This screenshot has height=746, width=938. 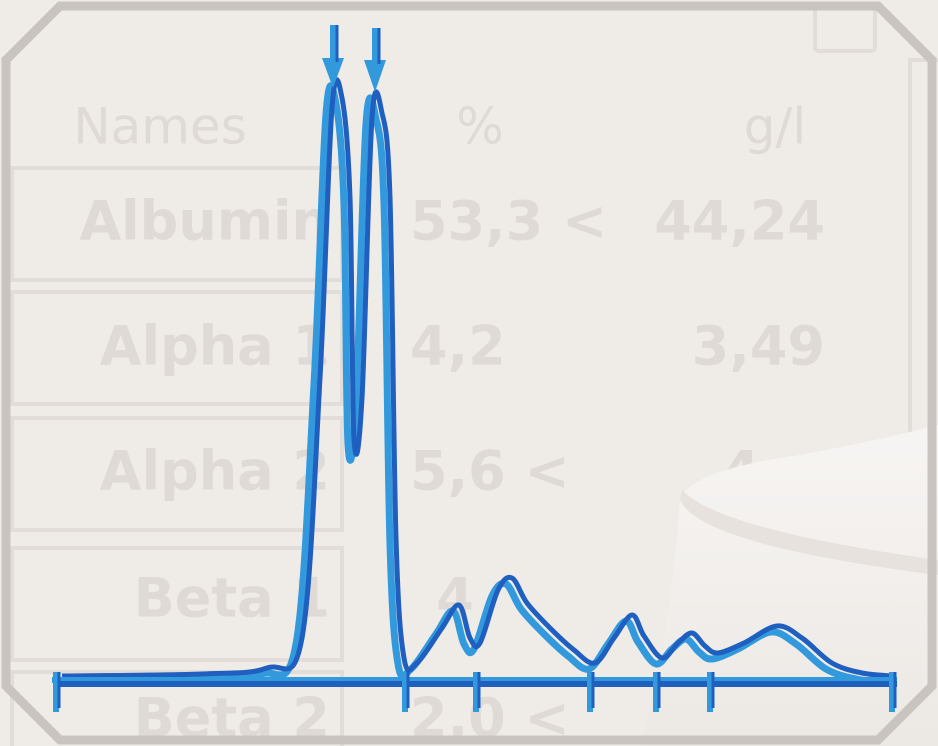 What do you see at coordinates (739, 221) in the screenshot?
I see `table-cell: 44,24` at bounding box center [739, 221].